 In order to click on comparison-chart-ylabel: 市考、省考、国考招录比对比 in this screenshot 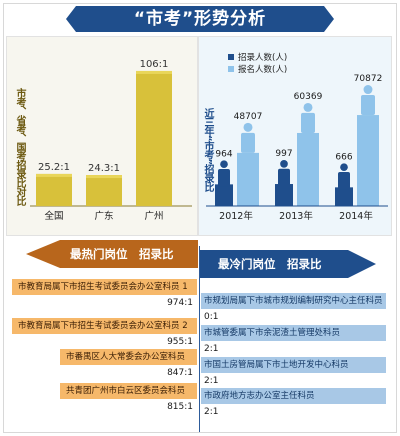, I will do `click(19, 146)`.